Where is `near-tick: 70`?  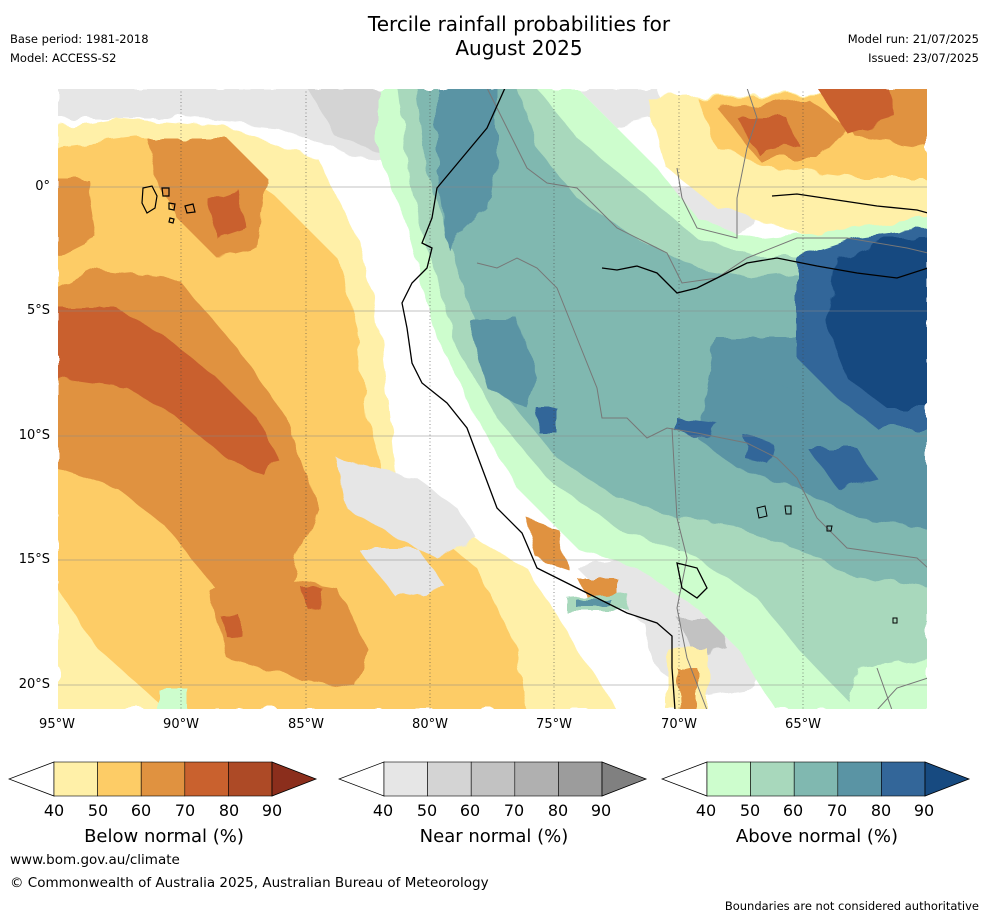
near-tick: 70 is located at coordinates (514, 810).